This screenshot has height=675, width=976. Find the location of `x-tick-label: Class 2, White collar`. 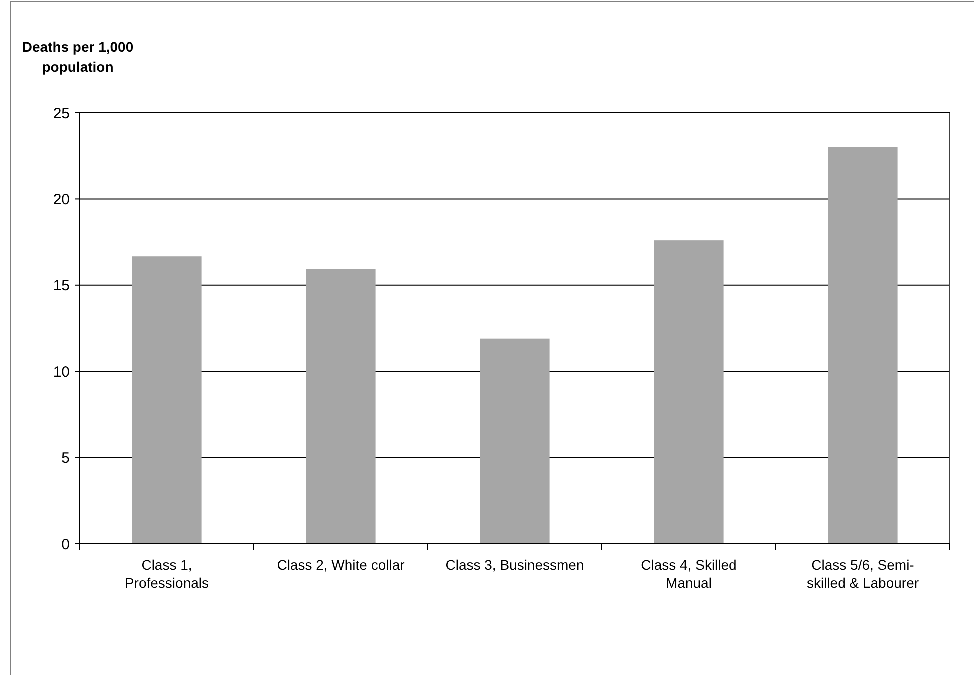

x-tick-label: Class 2, White collar is located at coordinates (341, 565).